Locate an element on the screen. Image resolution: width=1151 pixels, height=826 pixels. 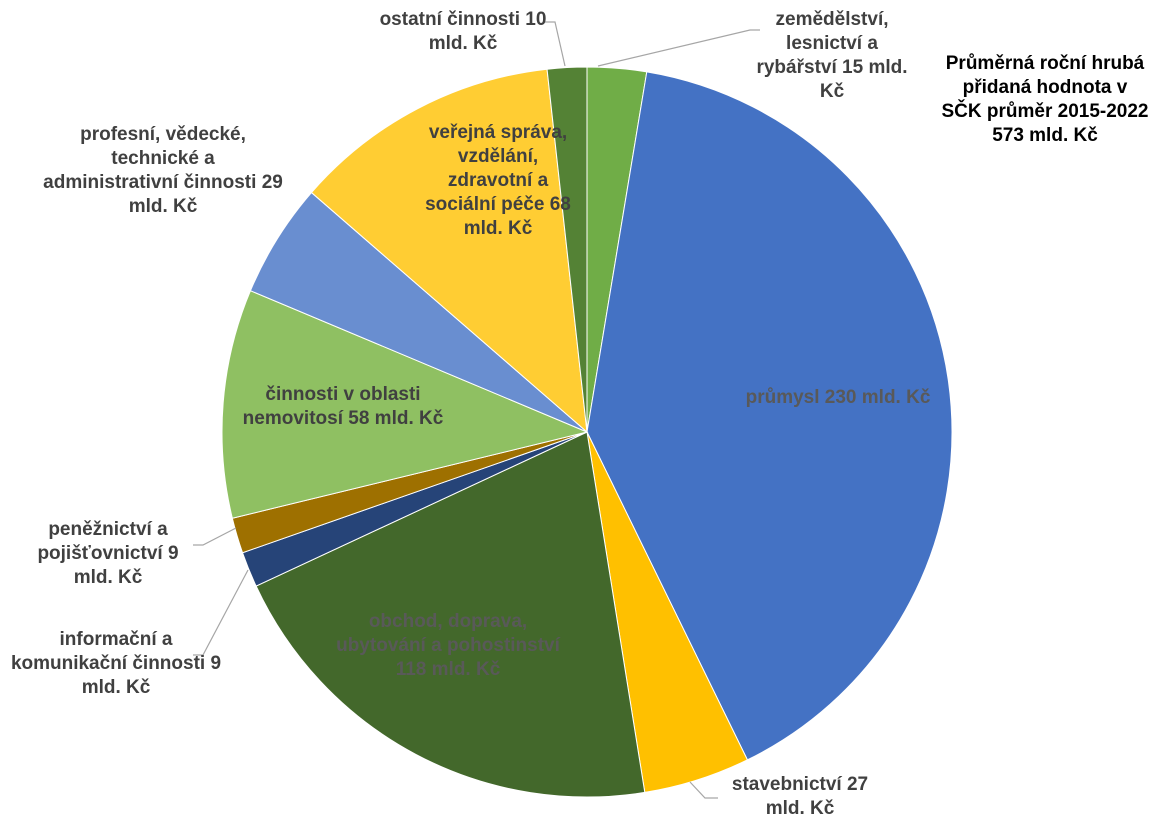
value-label: 27 mld. Kč is located at coordinates (817, 796).